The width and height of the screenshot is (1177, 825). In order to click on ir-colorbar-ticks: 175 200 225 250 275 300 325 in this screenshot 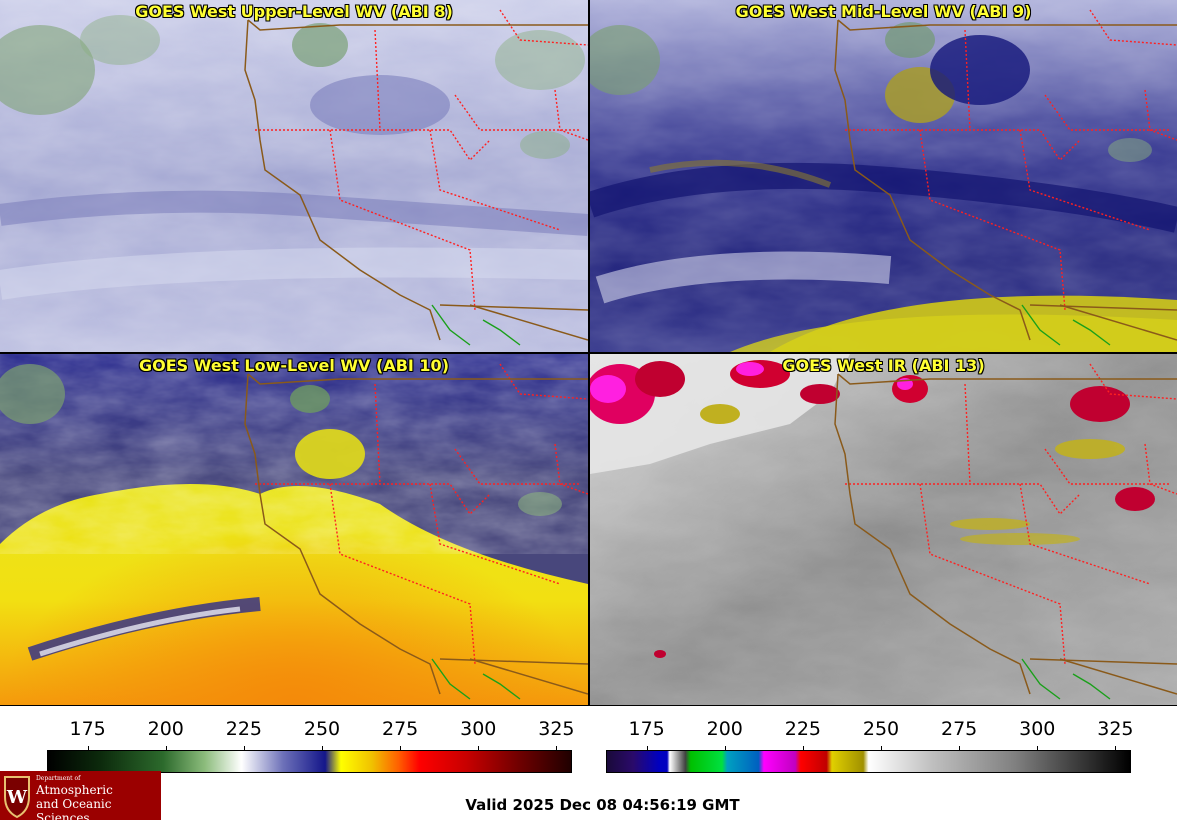, I will do `click(870, 728)`.